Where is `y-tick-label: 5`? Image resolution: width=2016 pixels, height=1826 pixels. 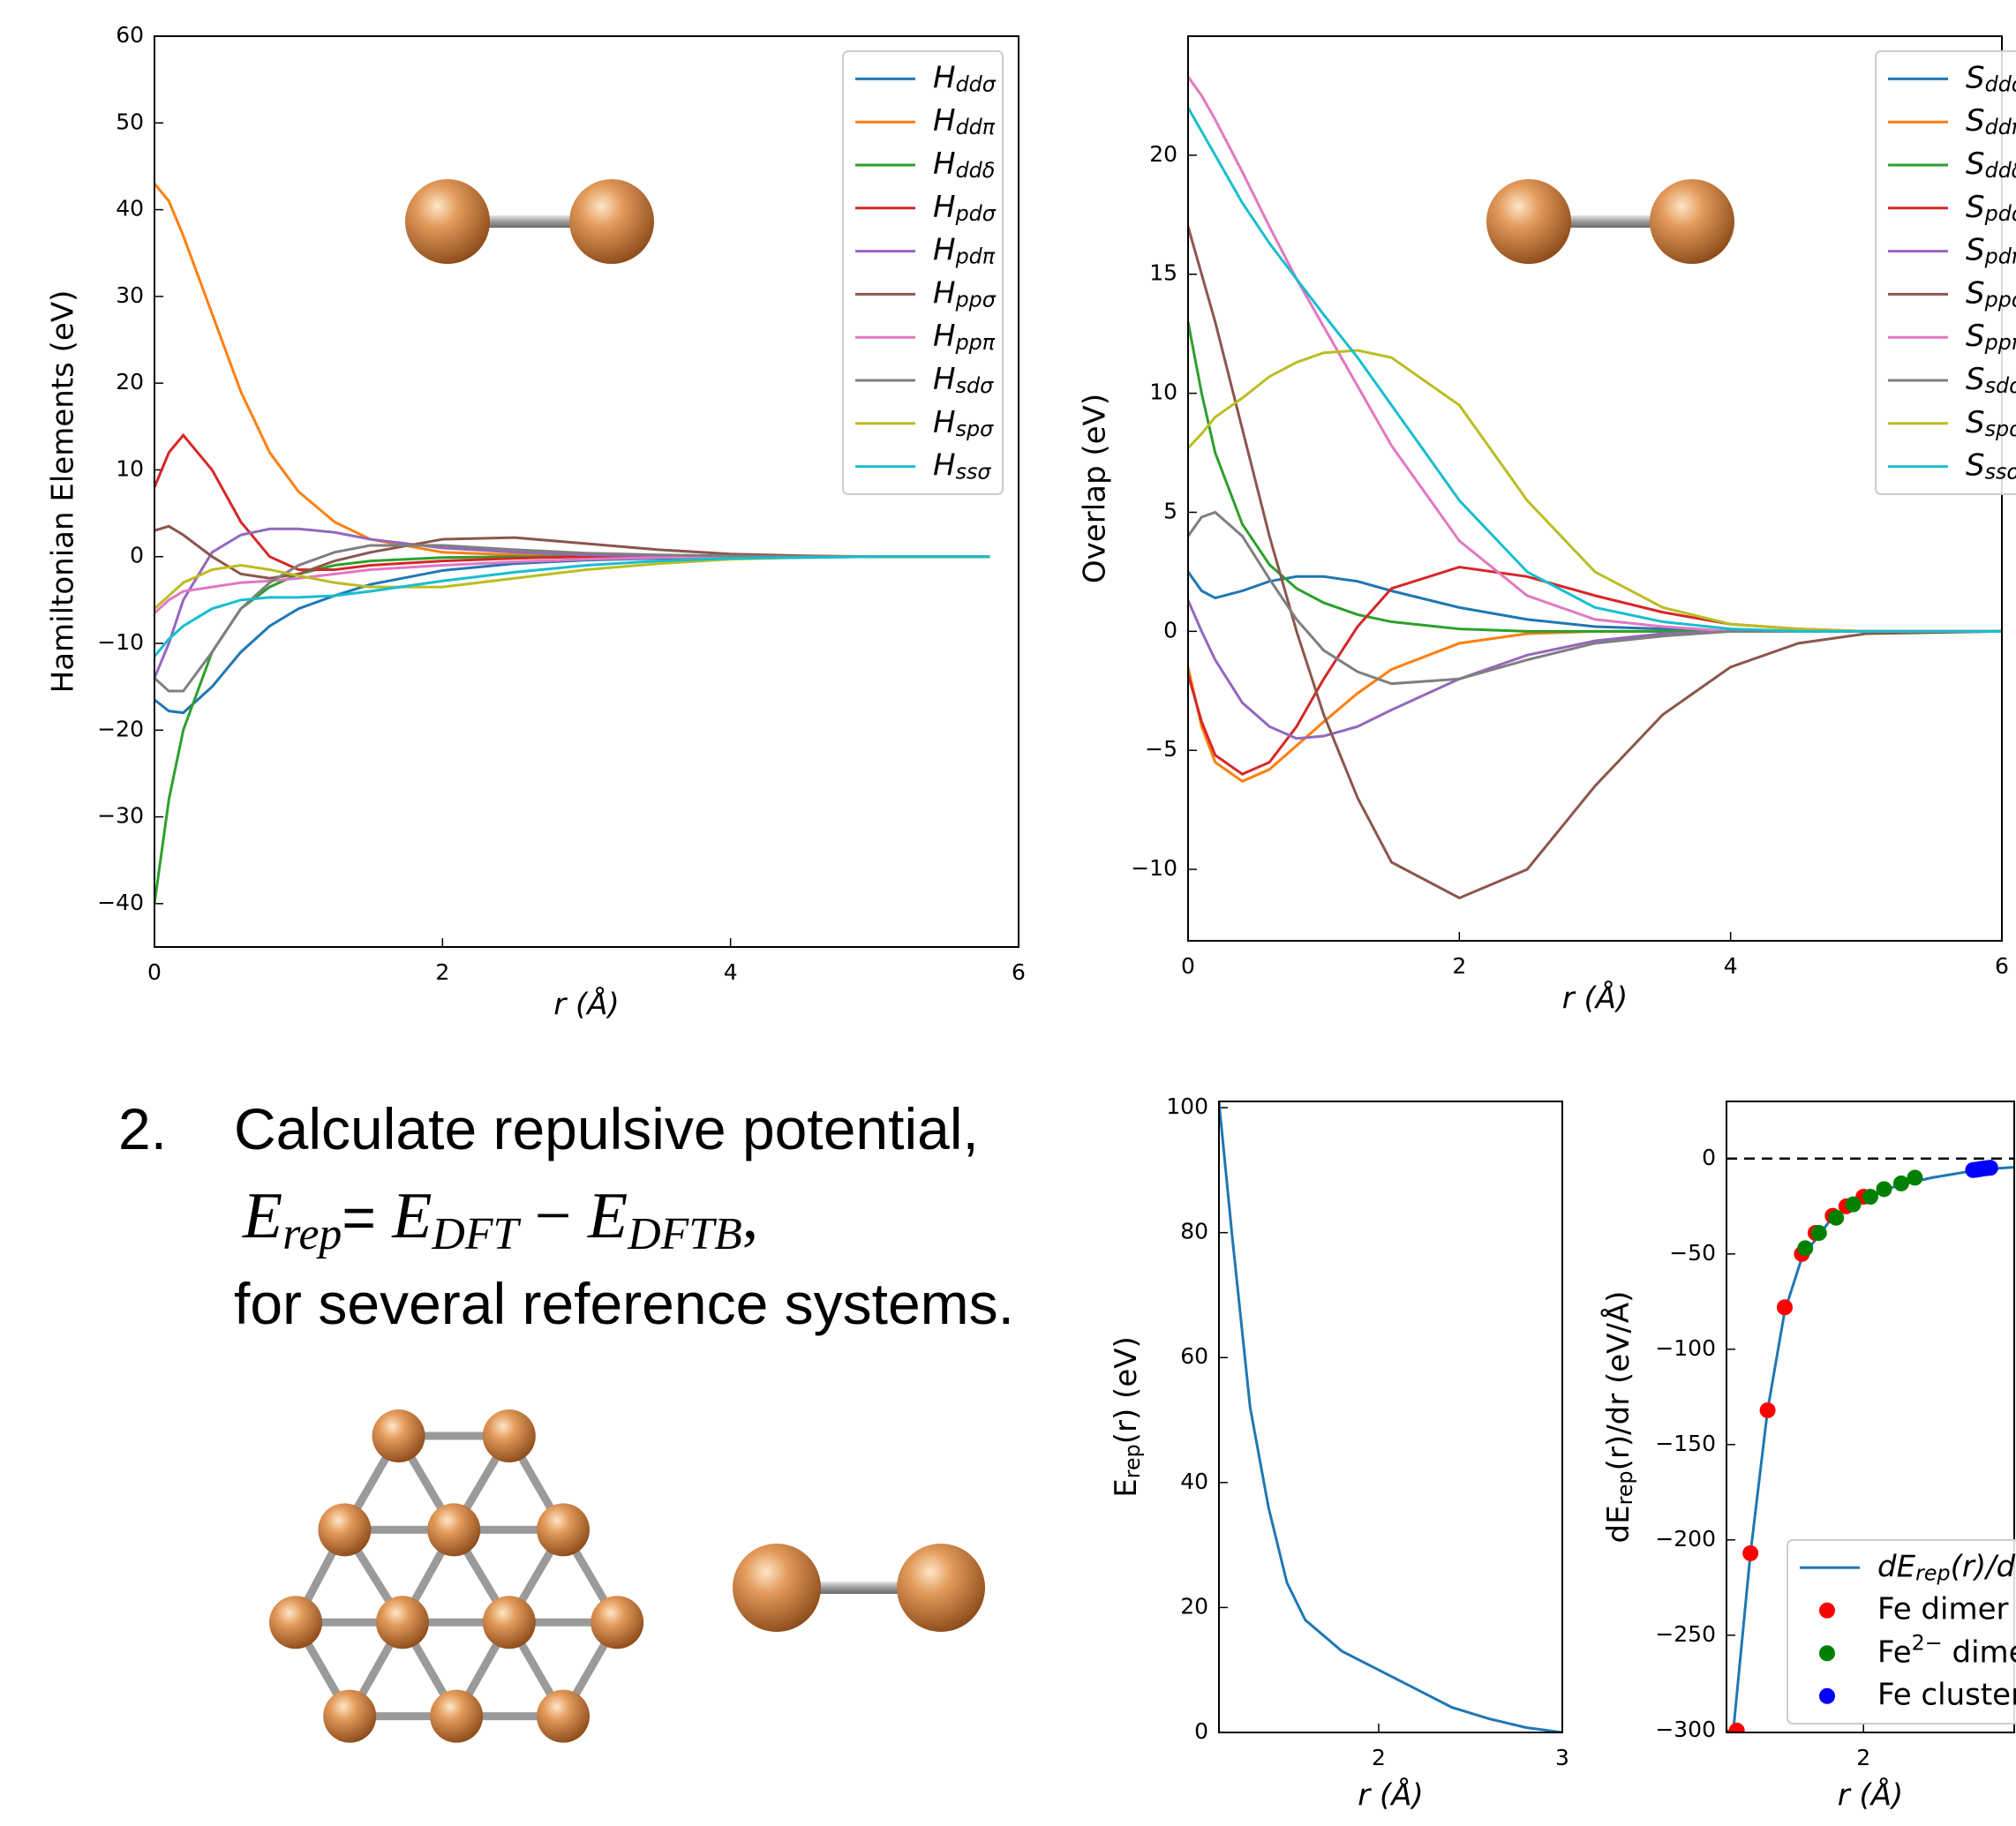
y-tick-label: 5 is located at coordinates (1170, 510).